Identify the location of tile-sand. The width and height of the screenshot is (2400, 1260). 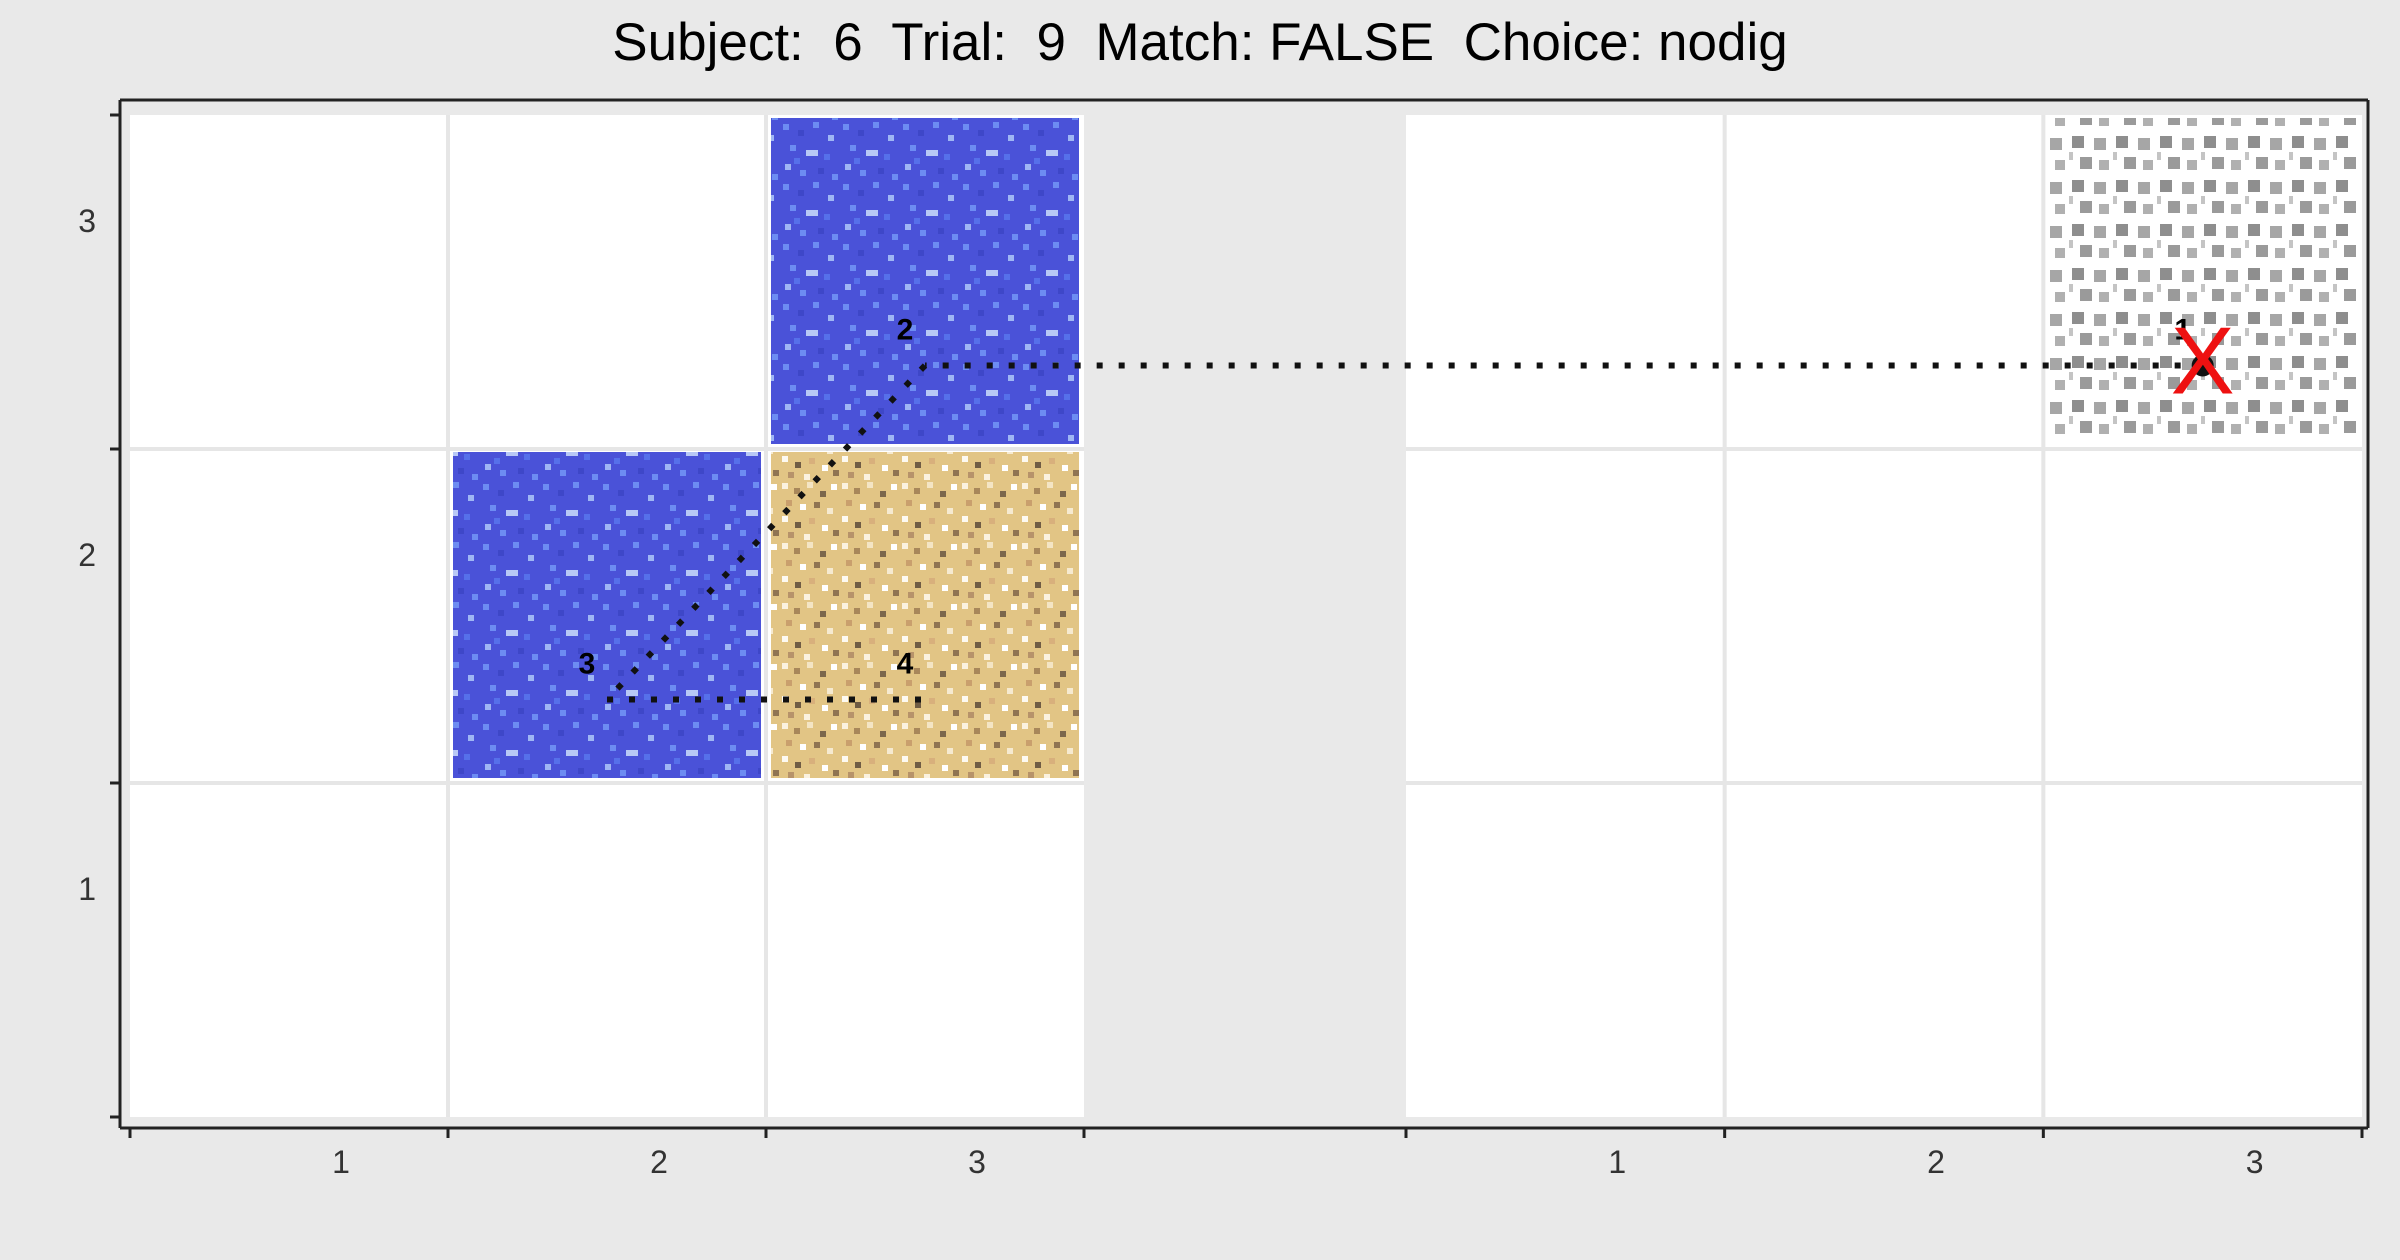
(925, 615).